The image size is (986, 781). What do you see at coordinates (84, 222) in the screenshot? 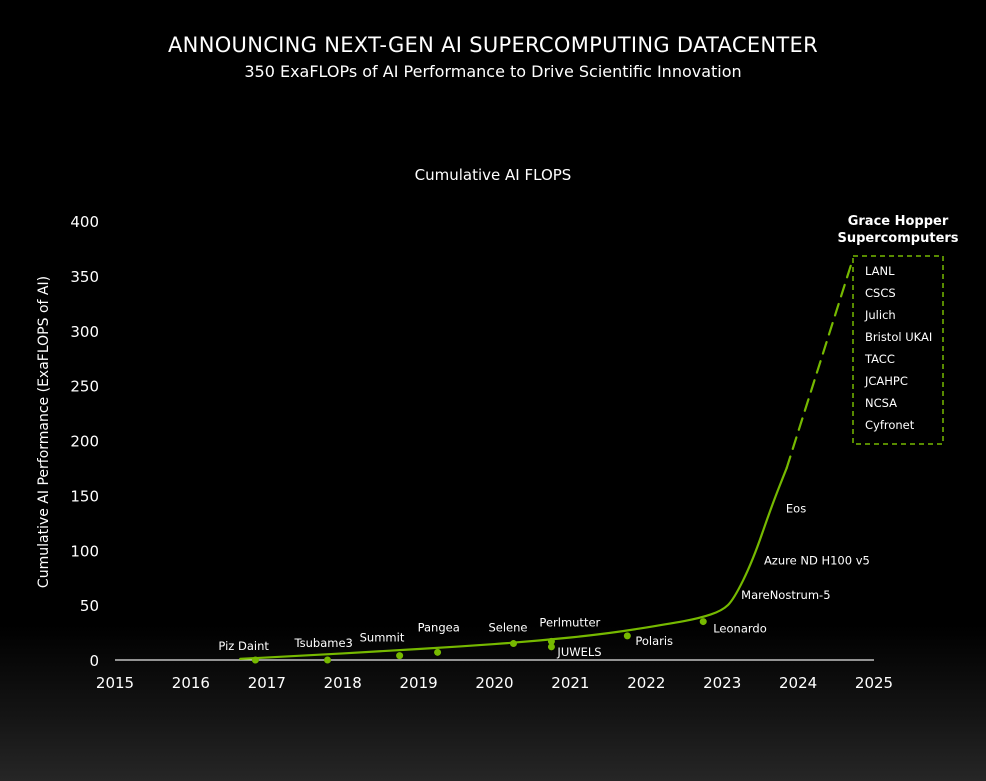
I see `y-tick-label: 400` at bounding box center [84, 222].